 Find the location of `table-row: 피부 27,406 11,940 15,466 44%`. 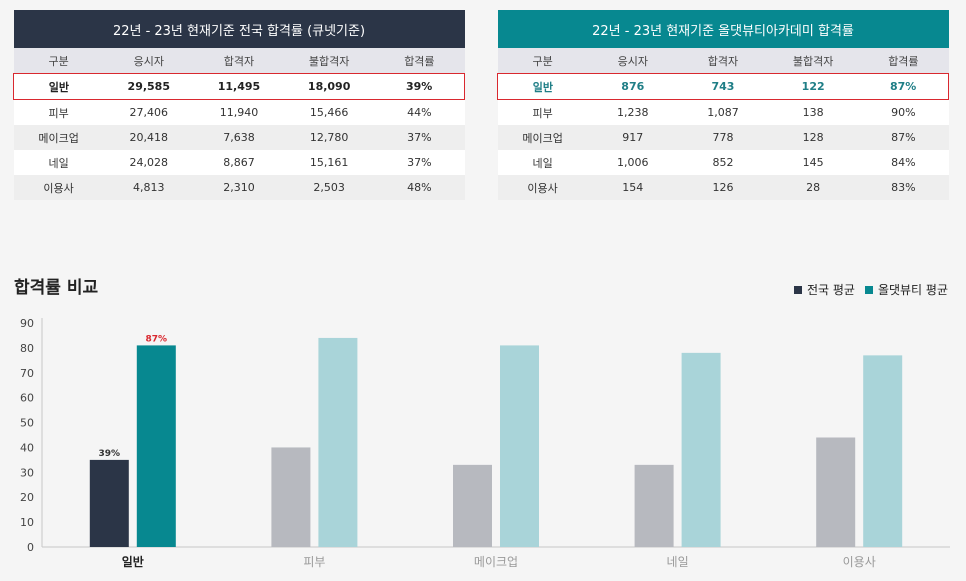

table-row: 피부 27,406 11,940 15,466 44% is located at coordinates (239, 112).